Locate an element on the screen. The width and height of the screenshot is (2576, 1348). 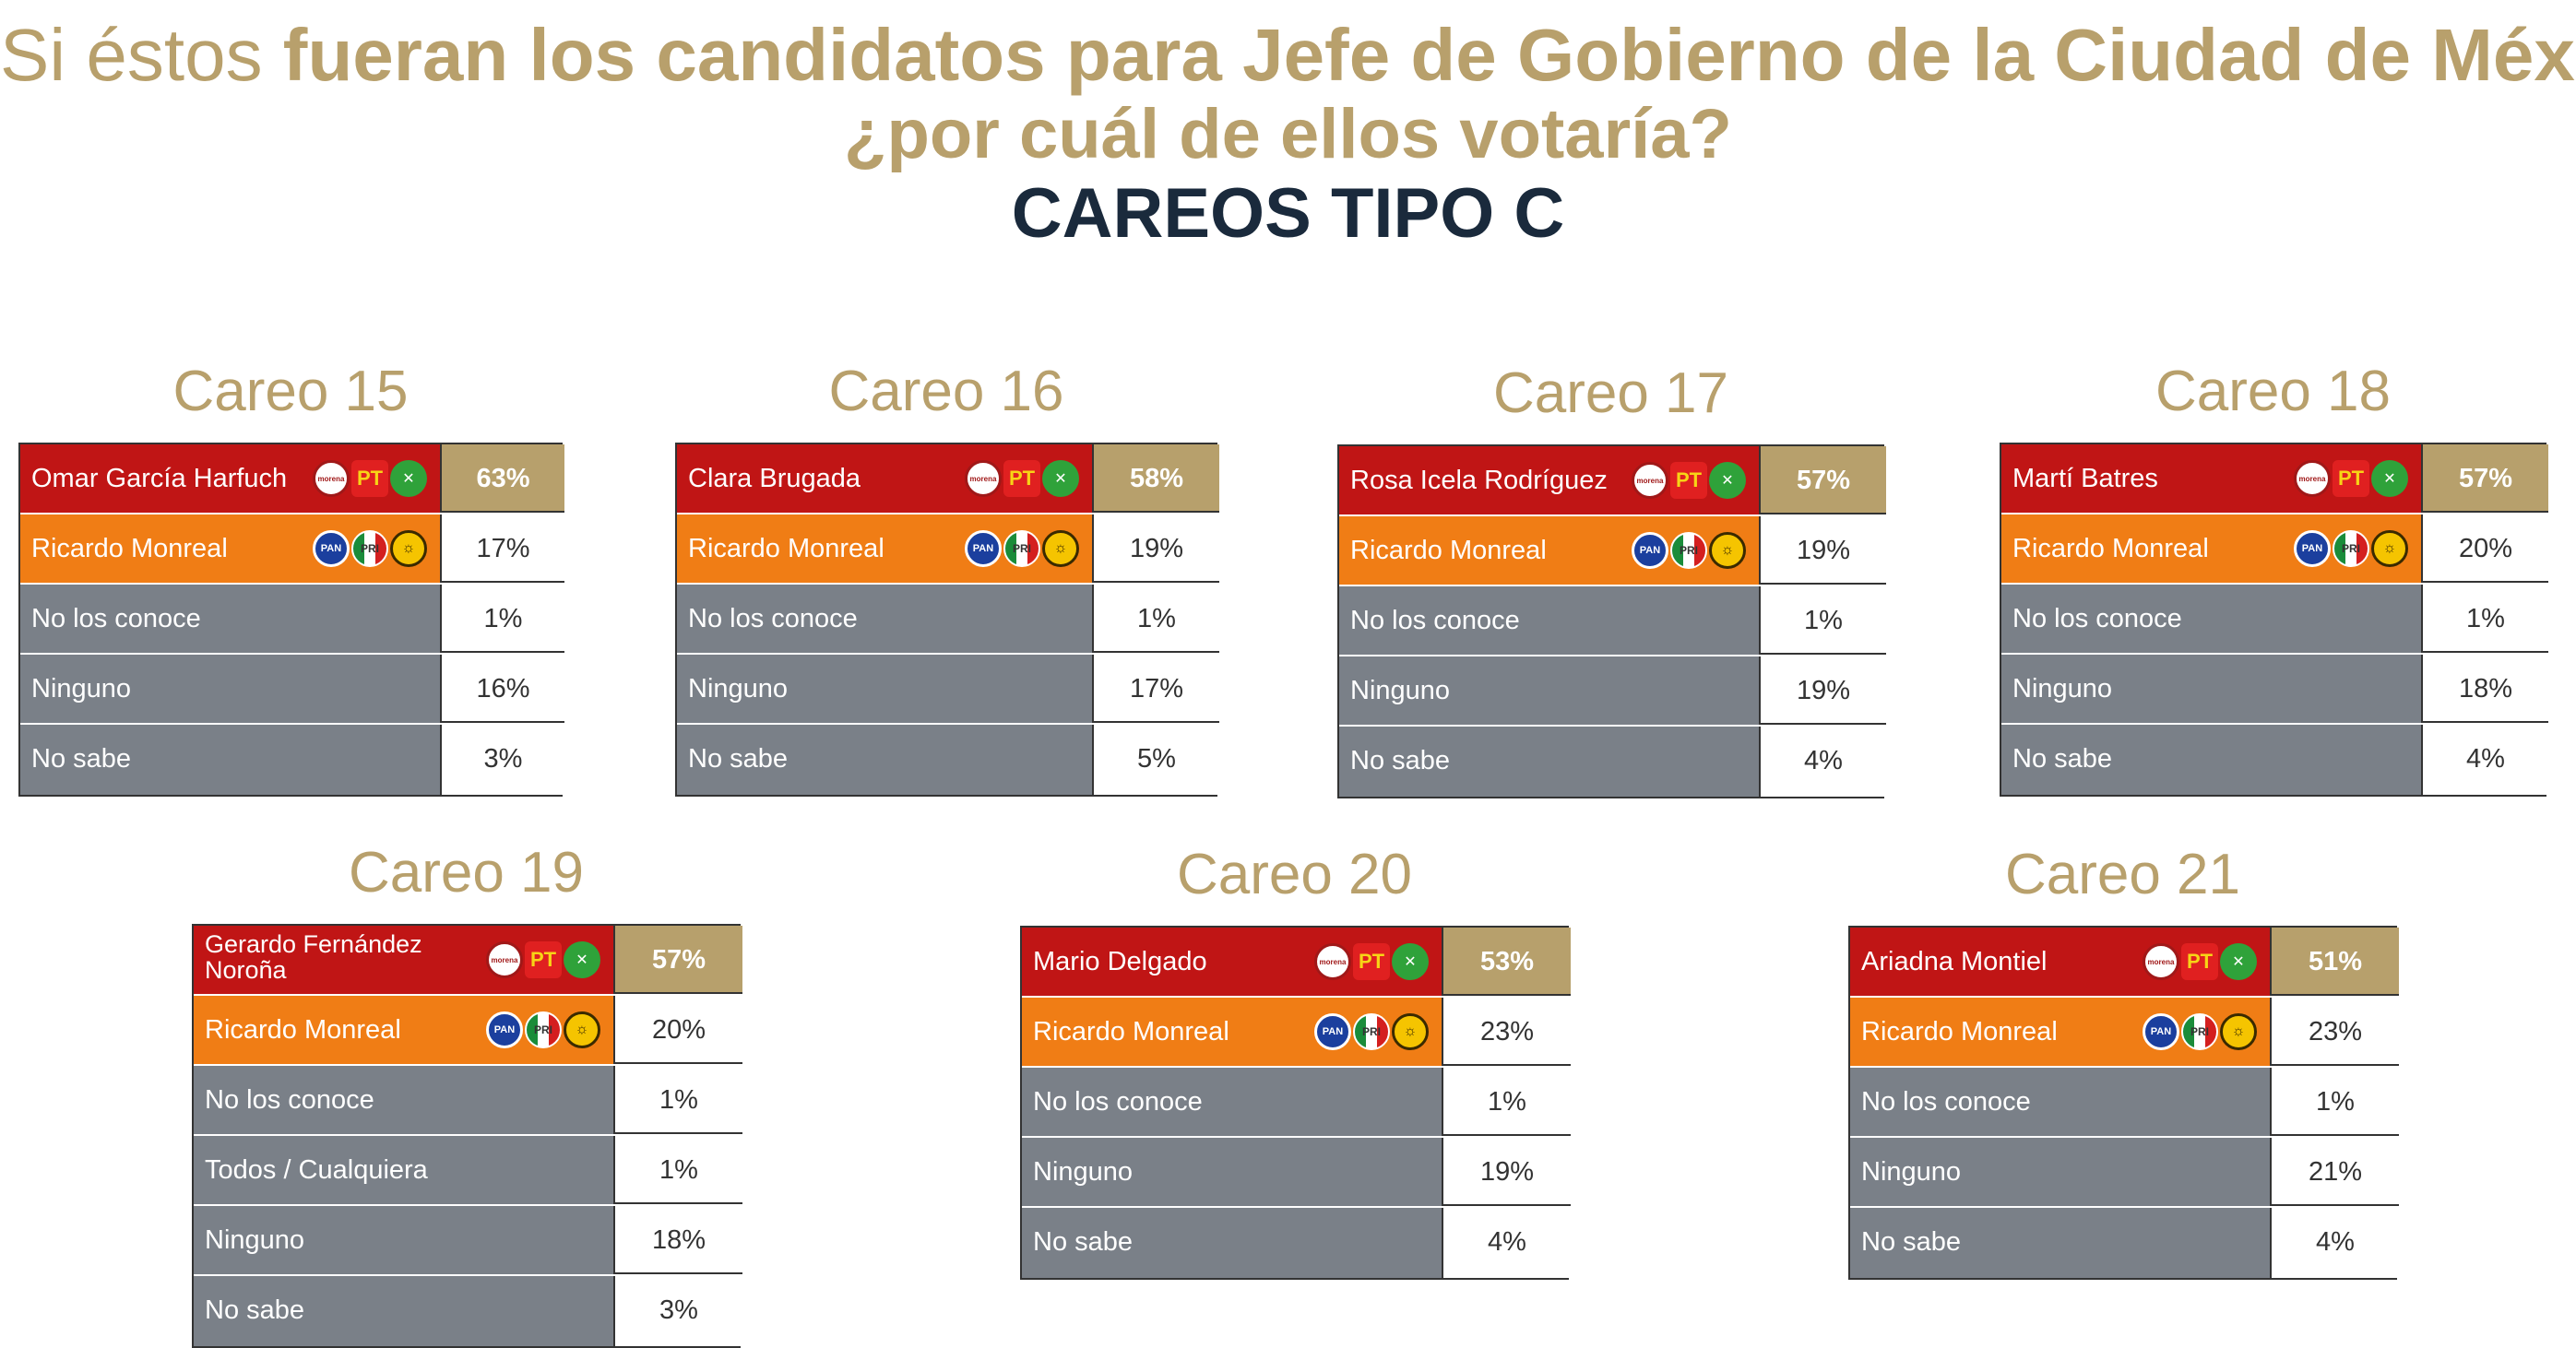
row-value: 17% is located at coordinates (502, 548).